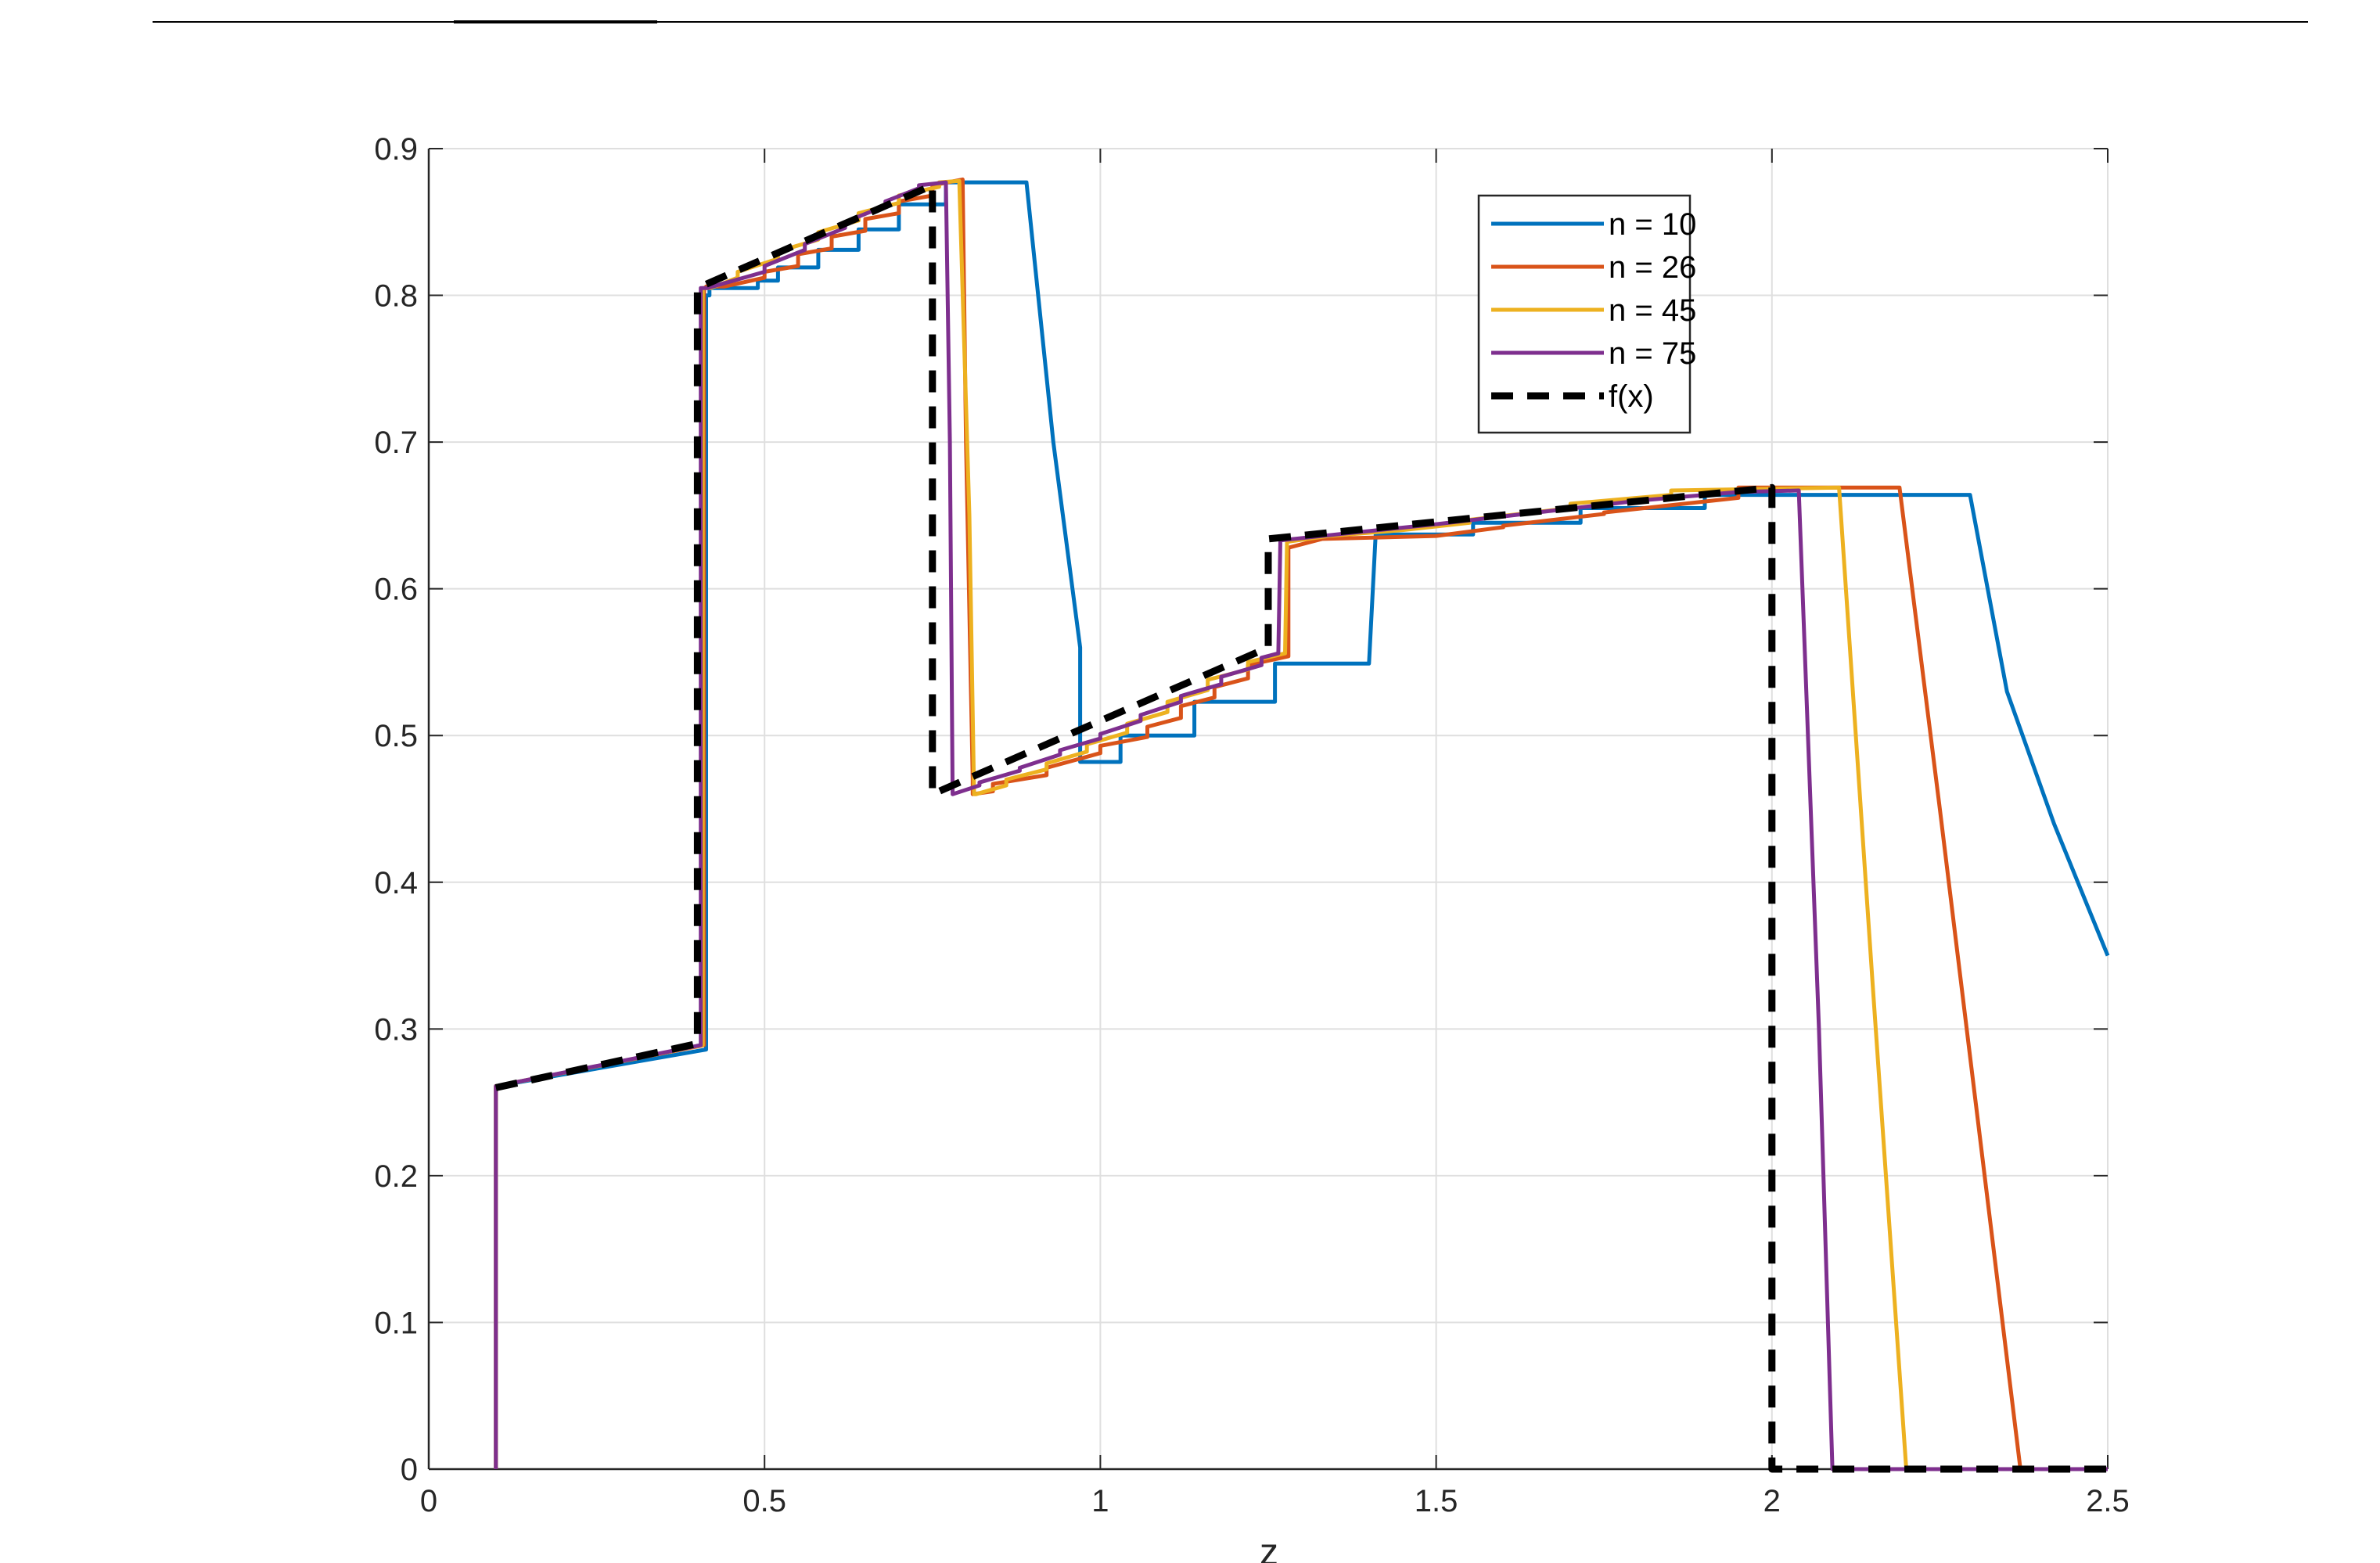 Image resolution: width=2380 pixels, height=1563 pixels. Describe the element at coordinates (1586, 314) in the screenshot. I see `legend: n = 10 n = 26 n = 45 n = 75 f(x)` at that location.